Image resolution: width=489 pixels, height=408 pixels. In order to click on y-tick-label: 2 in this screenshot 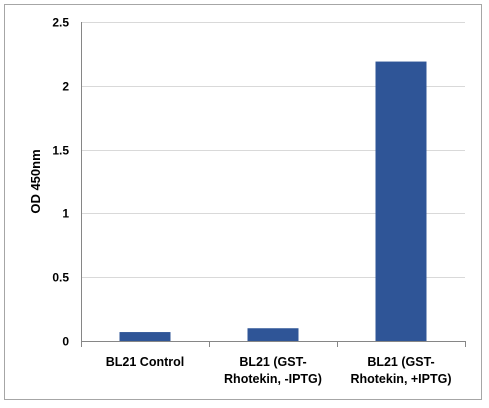, I will do `click(65, 87)`.